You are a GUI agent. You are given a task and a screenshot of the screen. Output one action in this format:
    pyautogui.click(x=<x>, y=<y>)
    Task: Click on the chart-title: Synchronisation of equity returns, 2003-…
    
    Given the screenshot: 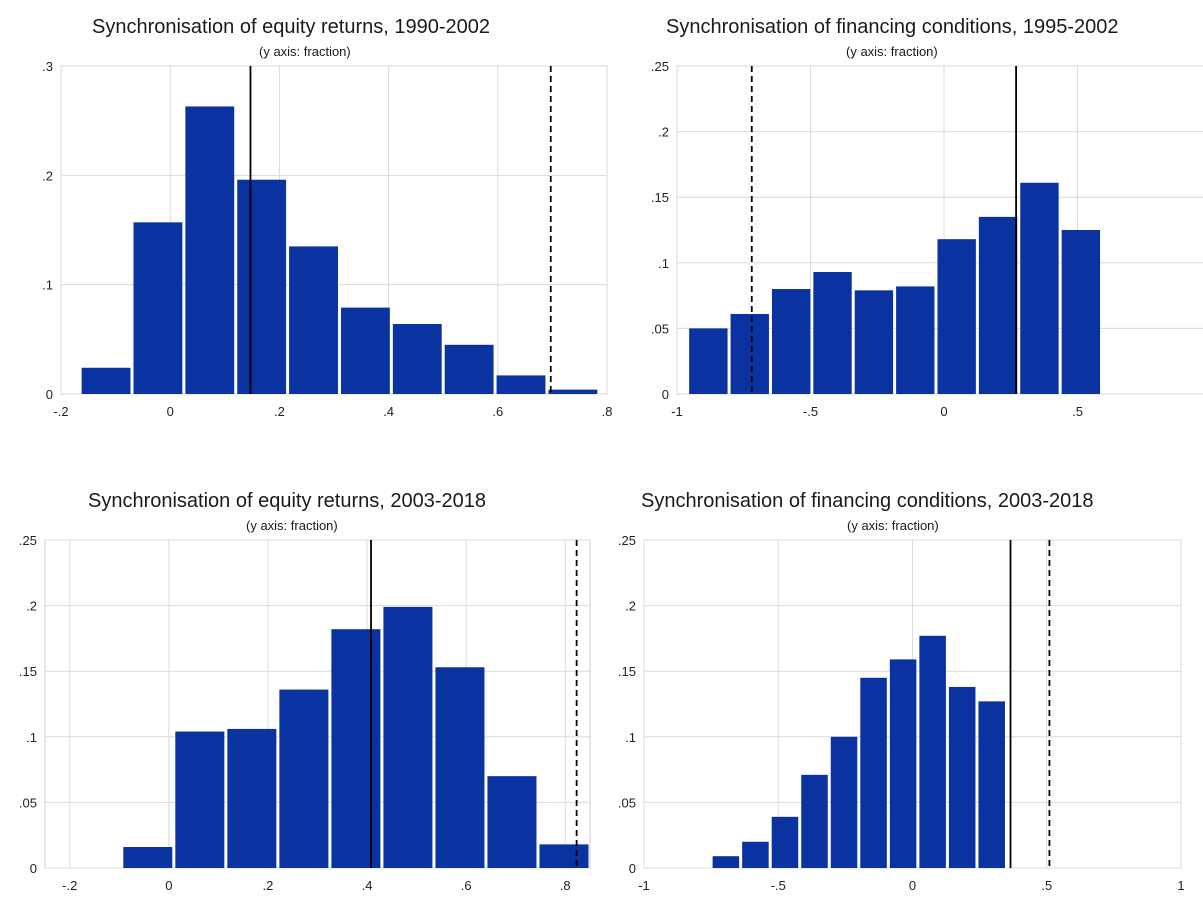 What is the action you would take?
    pyautogui.click(x=287, y=501)
    